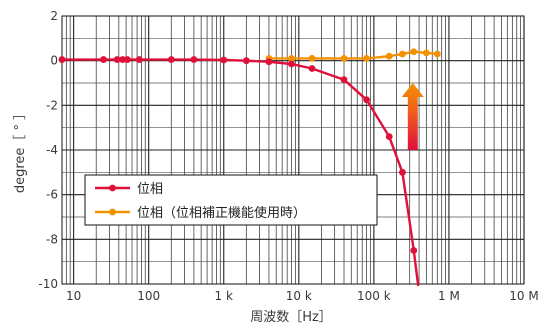 This screenshot has width=541, height=326. I want to click on annotation-arrow-group, so click(412, 116).